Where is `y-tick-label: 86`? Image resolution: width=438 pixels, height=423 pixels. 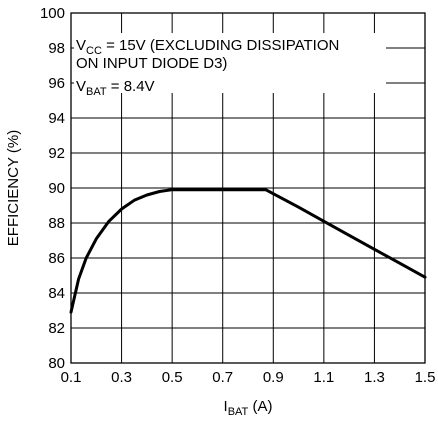
y-tick-label: 86 is located at coordinates (56, 258).